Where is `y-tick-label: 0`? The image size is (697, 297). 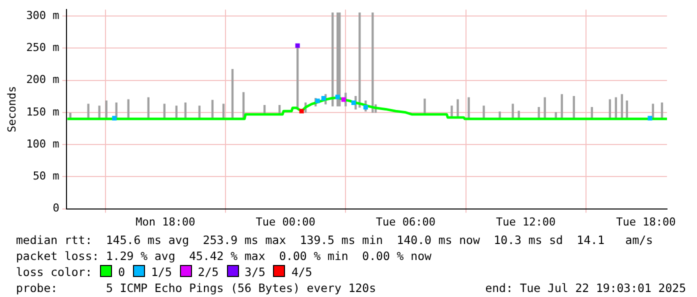
y-tick-label: 0 is located at coordinates (56, 208).